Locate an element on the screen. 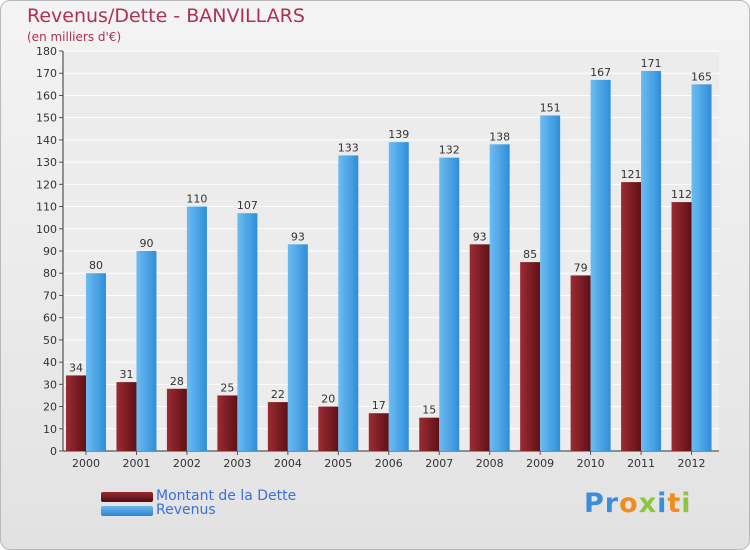 The width and height of the screenshot is (750, 550). x-tick-label: 2001 is located at coordinates (136, 463).